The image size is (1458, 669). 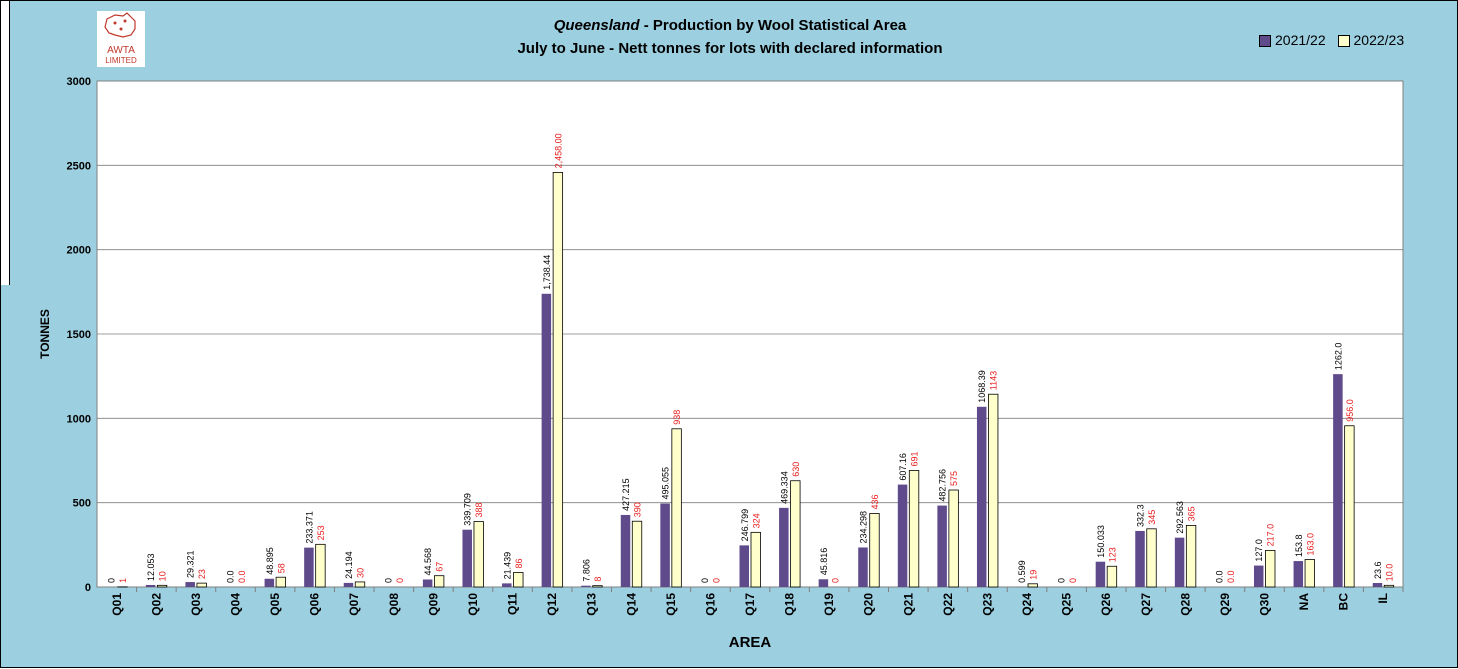 What do you see at coordinates (123, 580) in the screenshot?
I see `data-label: 1` at bounding box center [123, 580].